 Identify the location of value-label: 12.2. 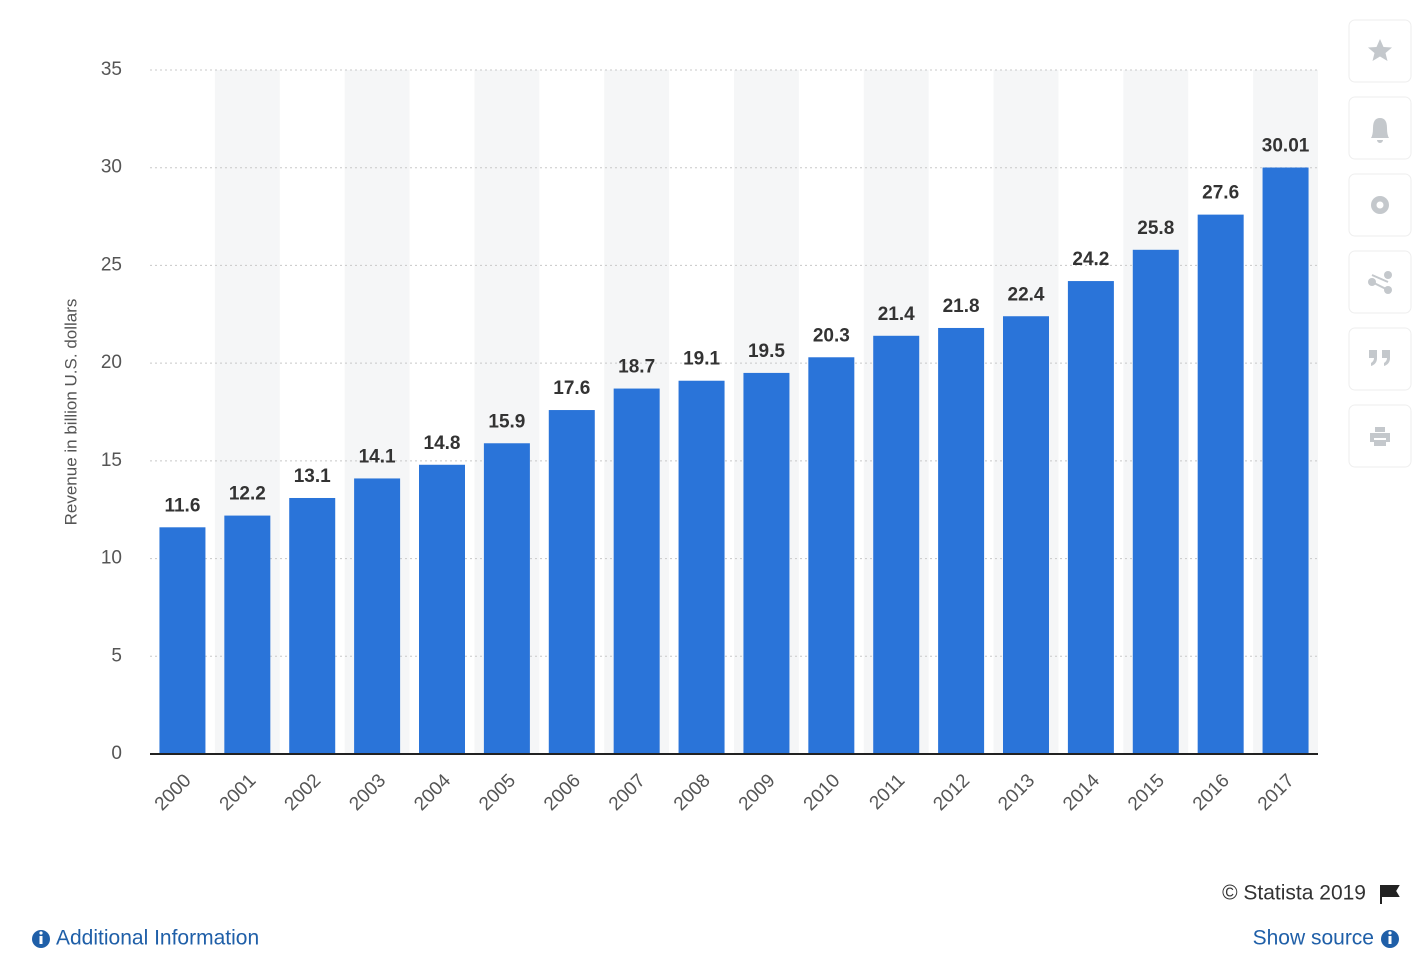
(247, 494).